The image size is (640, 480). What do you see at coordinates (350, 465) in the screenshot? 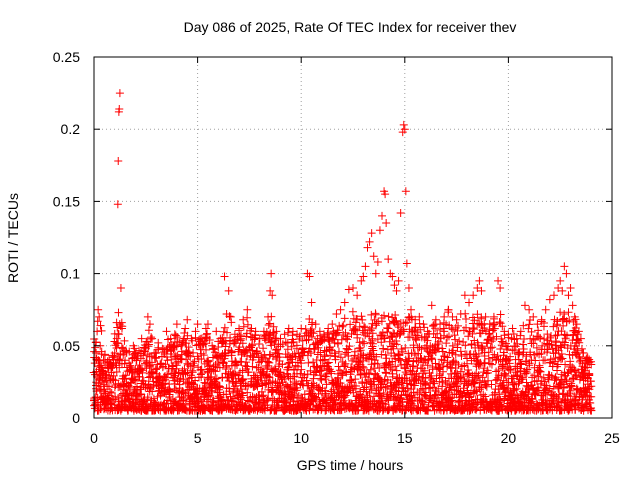
I see `x-axis-label: GPS time / hours` at bounding box center [350, 465].